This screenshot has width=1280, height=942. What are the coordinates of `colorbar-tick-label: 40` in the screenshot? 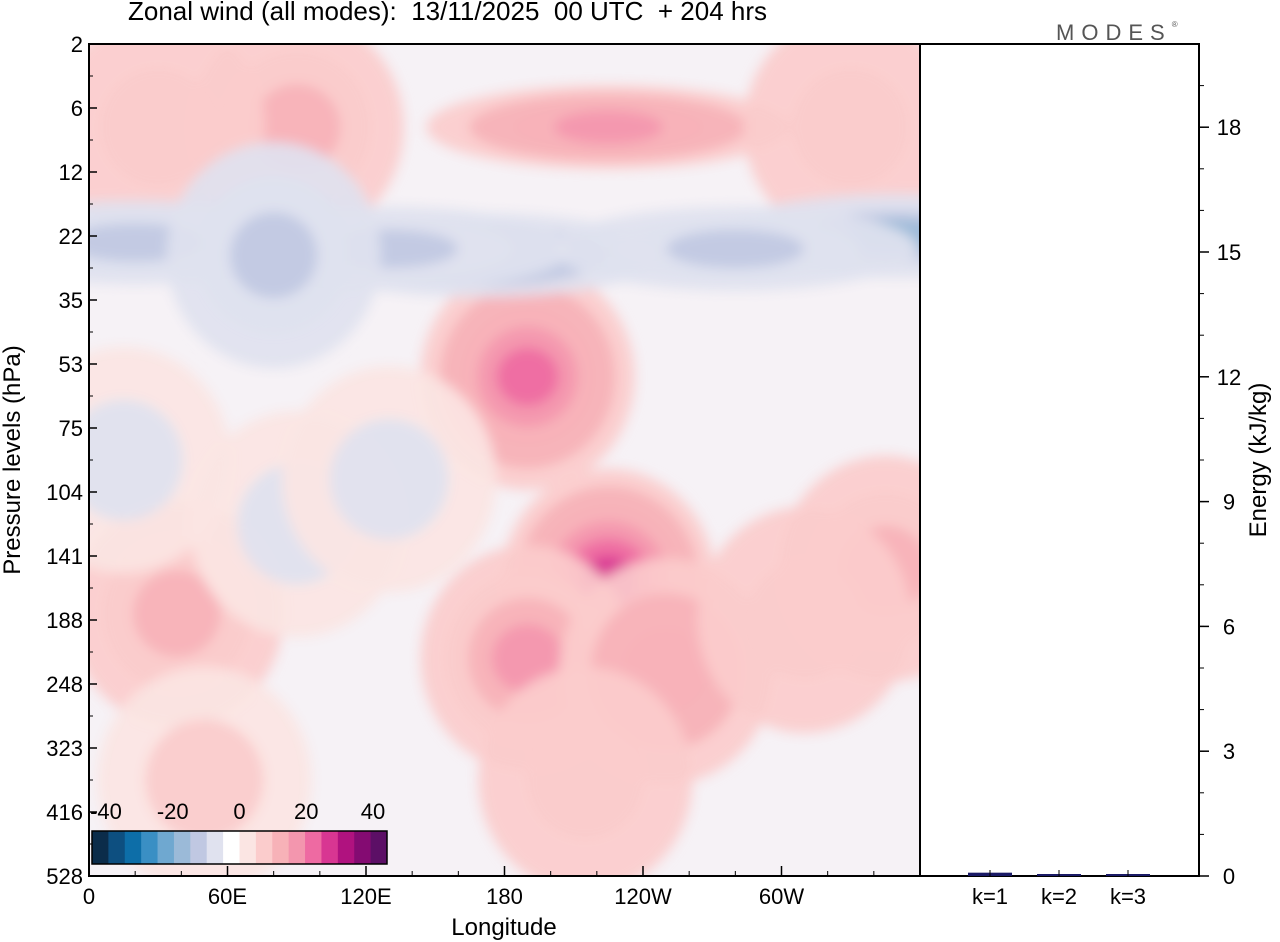 It's located at (373, 811).